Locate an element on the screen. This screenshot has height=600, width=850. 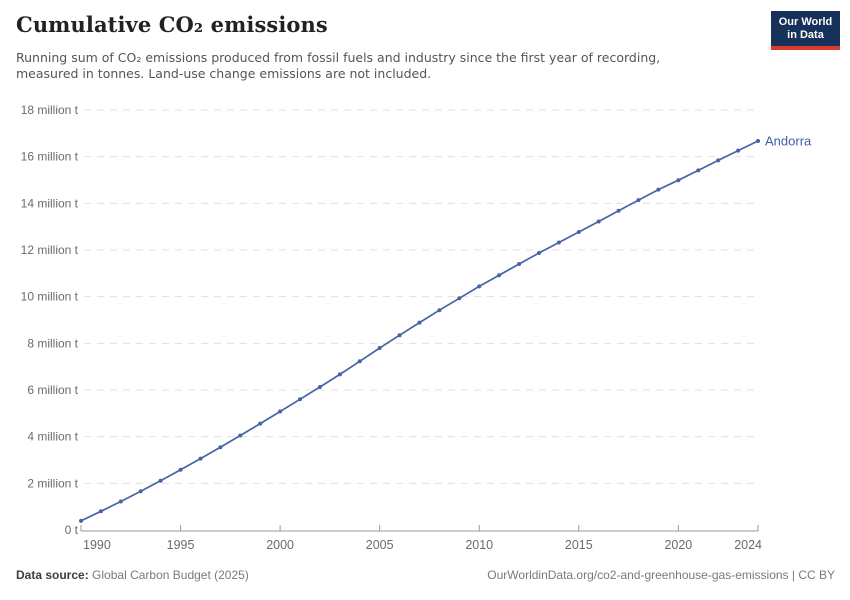
y-tick-label: 14 million t is located at coordinates (50, 203).